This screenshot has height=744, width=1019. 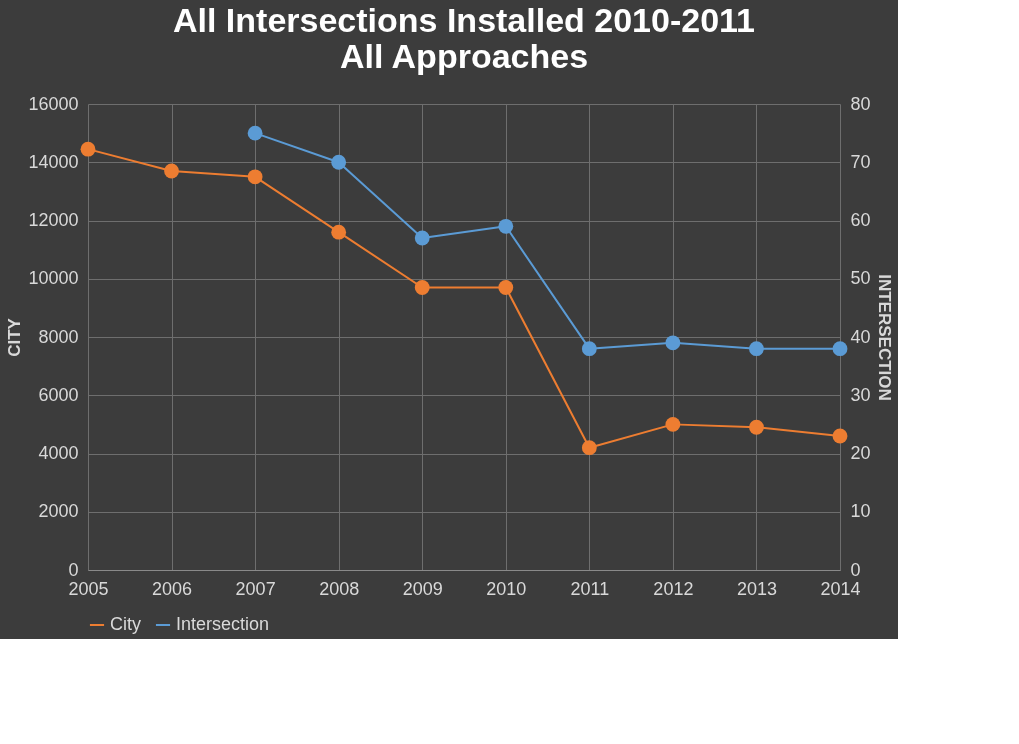 I want to click on x-tick-label: 2014, so click(x=840, y=588).